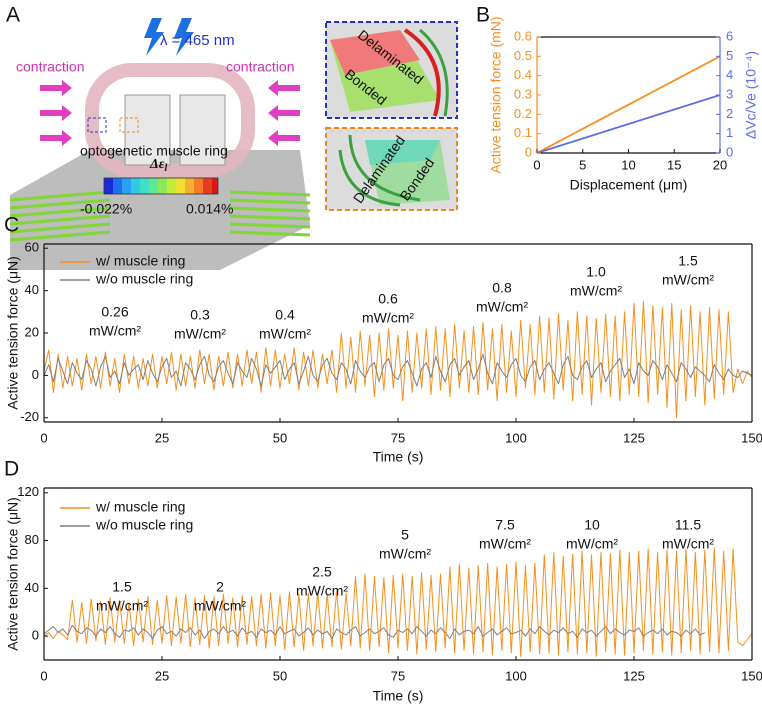 The width and height of the screenshot is (762, 712). Describe the element at coordinates (502, 288) in the screenshot. I see `annotation: 0.8` at that location.